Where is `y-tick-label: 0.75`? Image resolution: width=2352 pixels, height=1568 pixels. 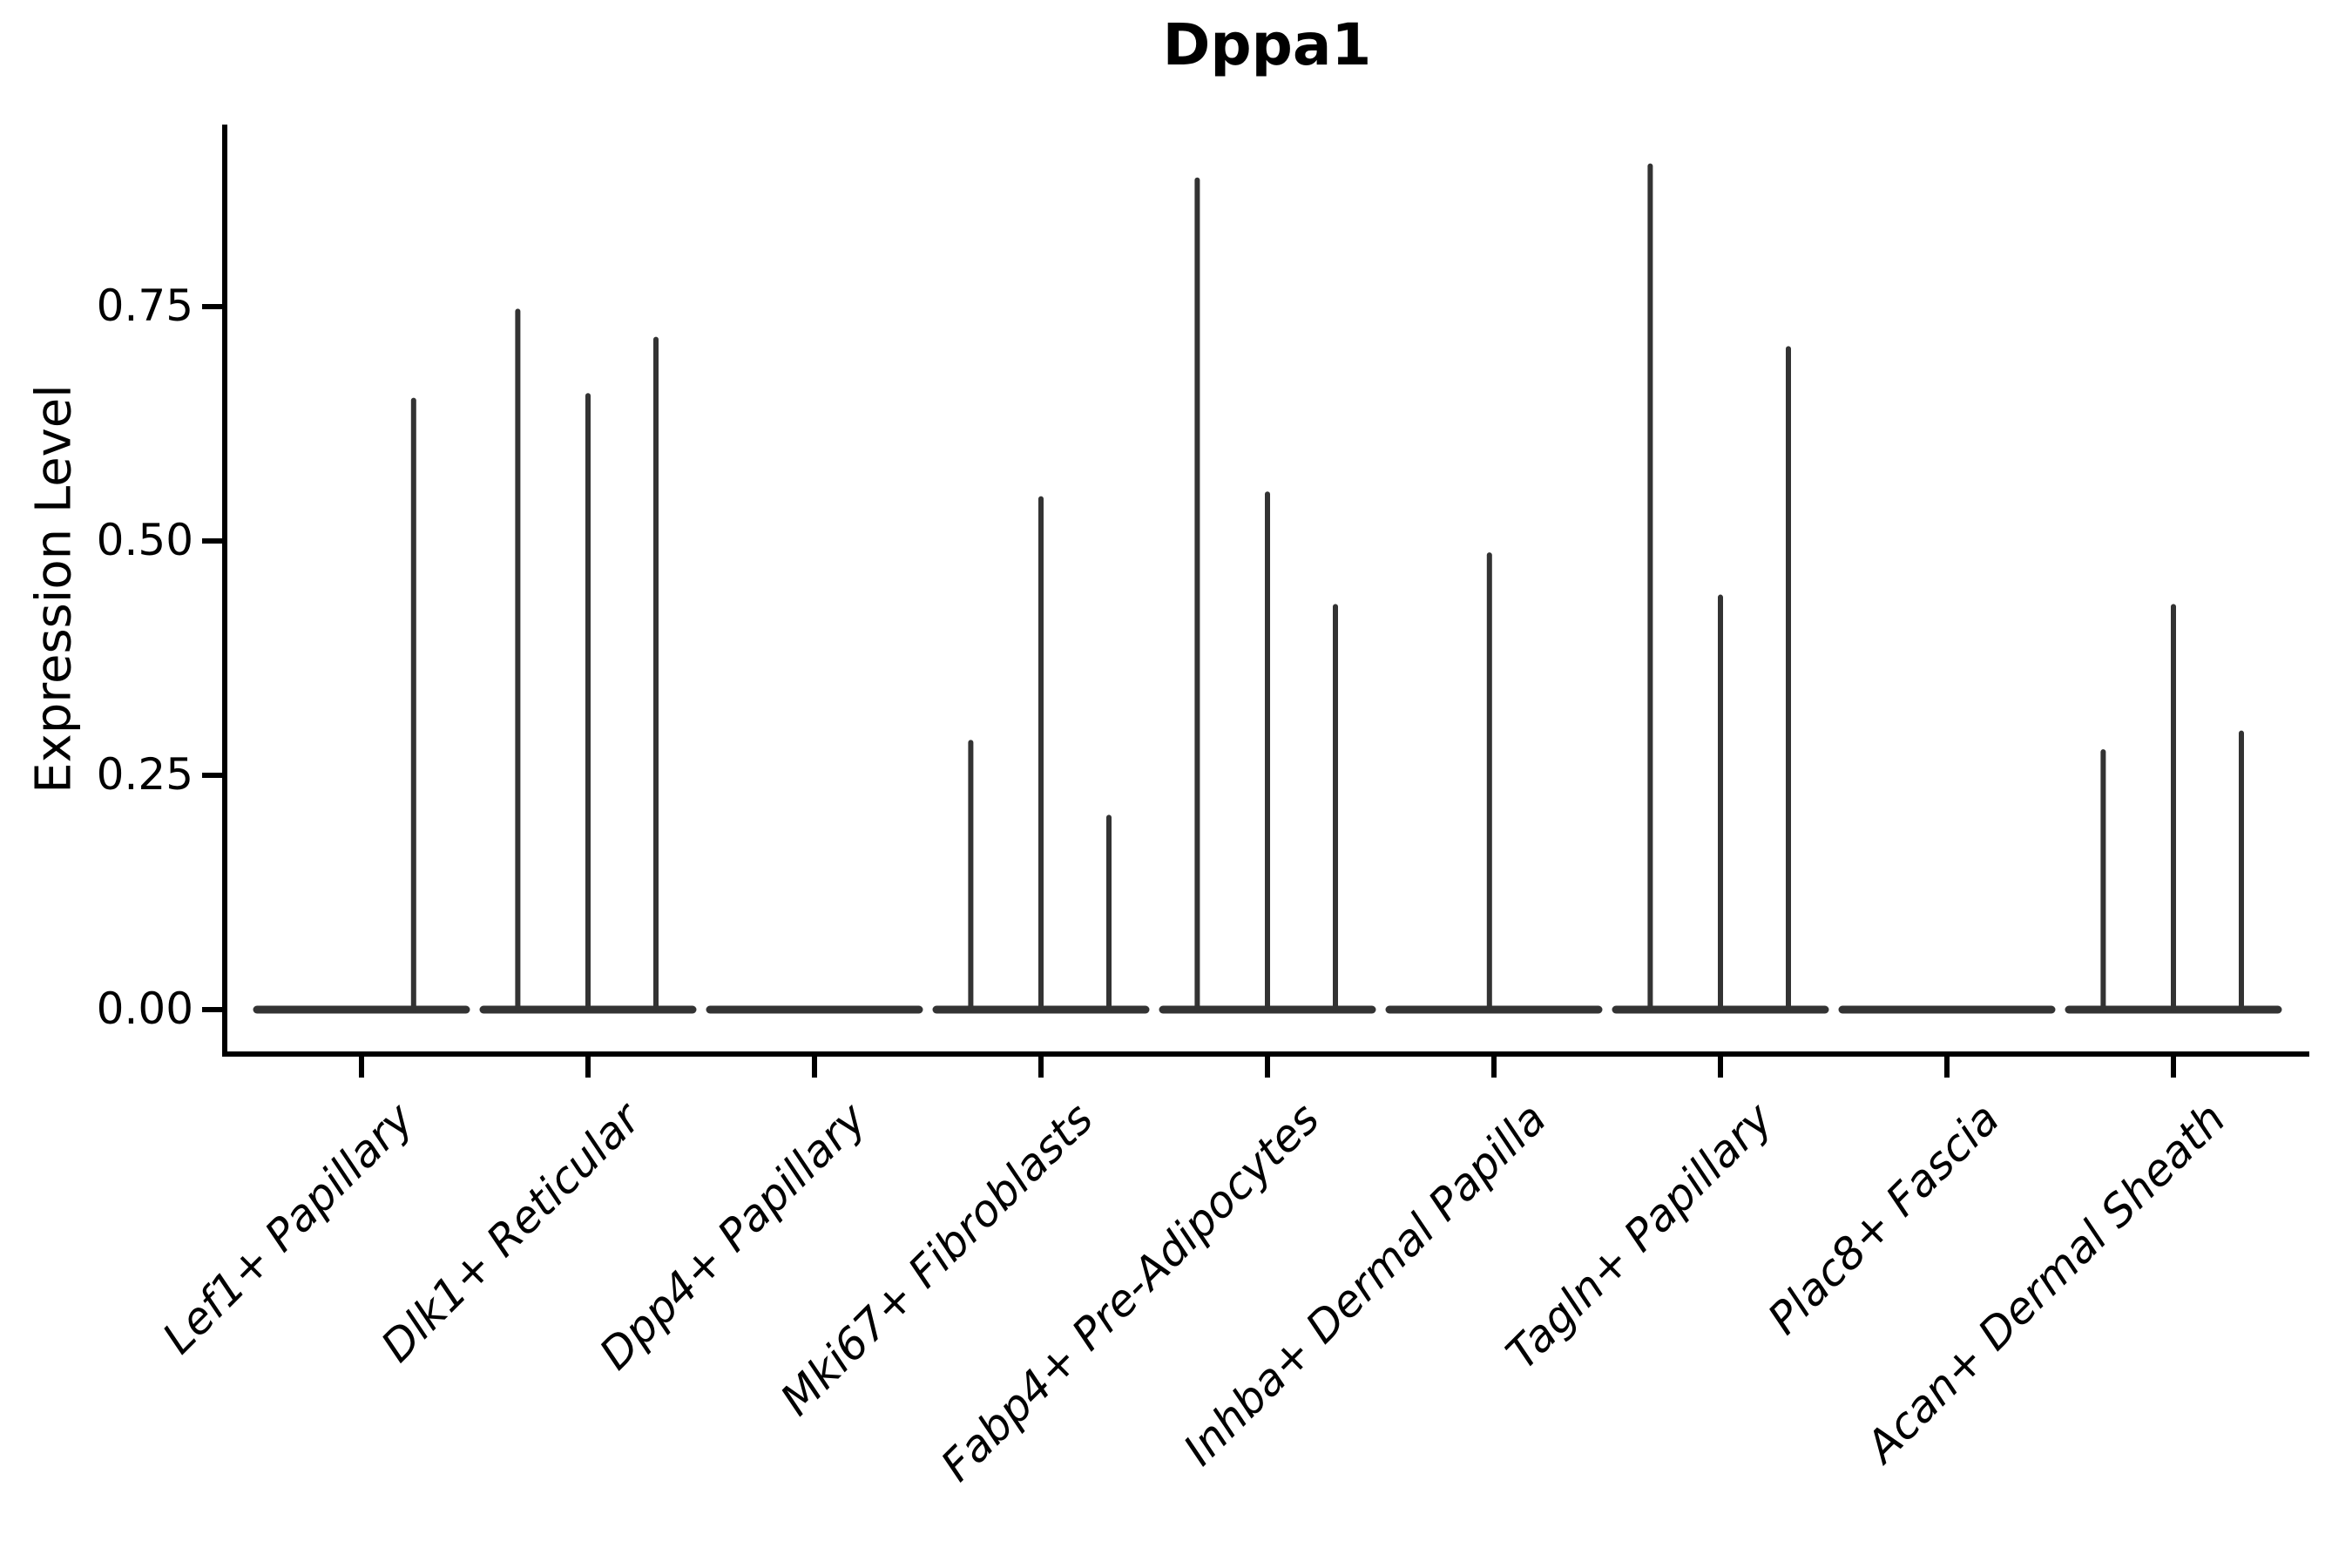 y-tick-label: 0.75 is located at coordinates (145, 305).